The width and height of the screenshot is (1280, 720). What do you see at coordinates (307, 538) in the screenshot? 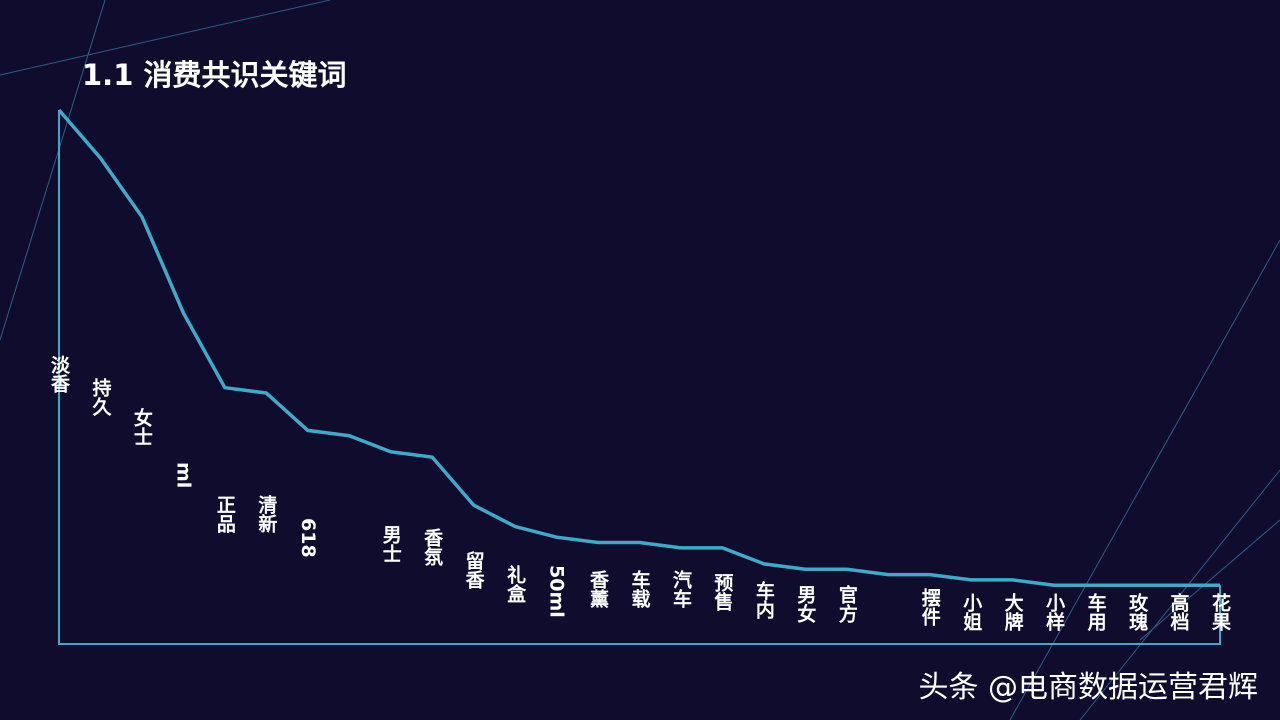
I see `category-label: 618` at bounding box center [307, 538].